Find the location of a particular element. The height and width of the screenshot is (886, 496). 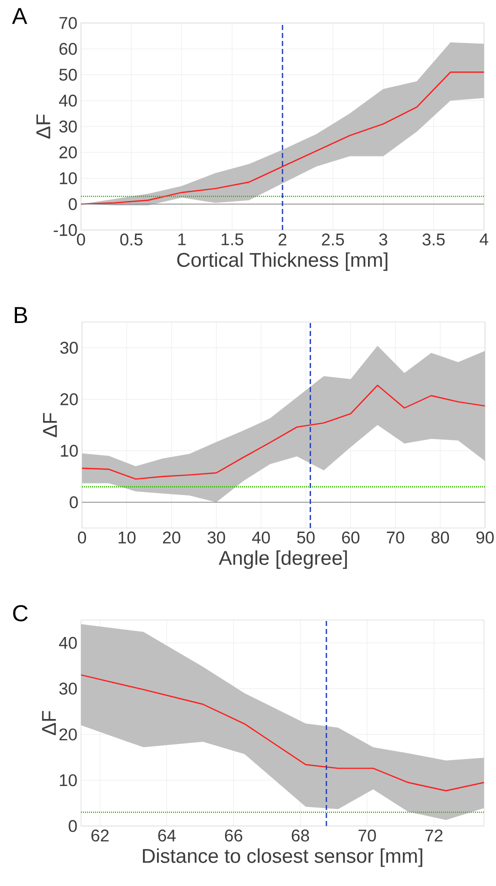

x-tick-label: 68 is located at coordinates (301, 836).